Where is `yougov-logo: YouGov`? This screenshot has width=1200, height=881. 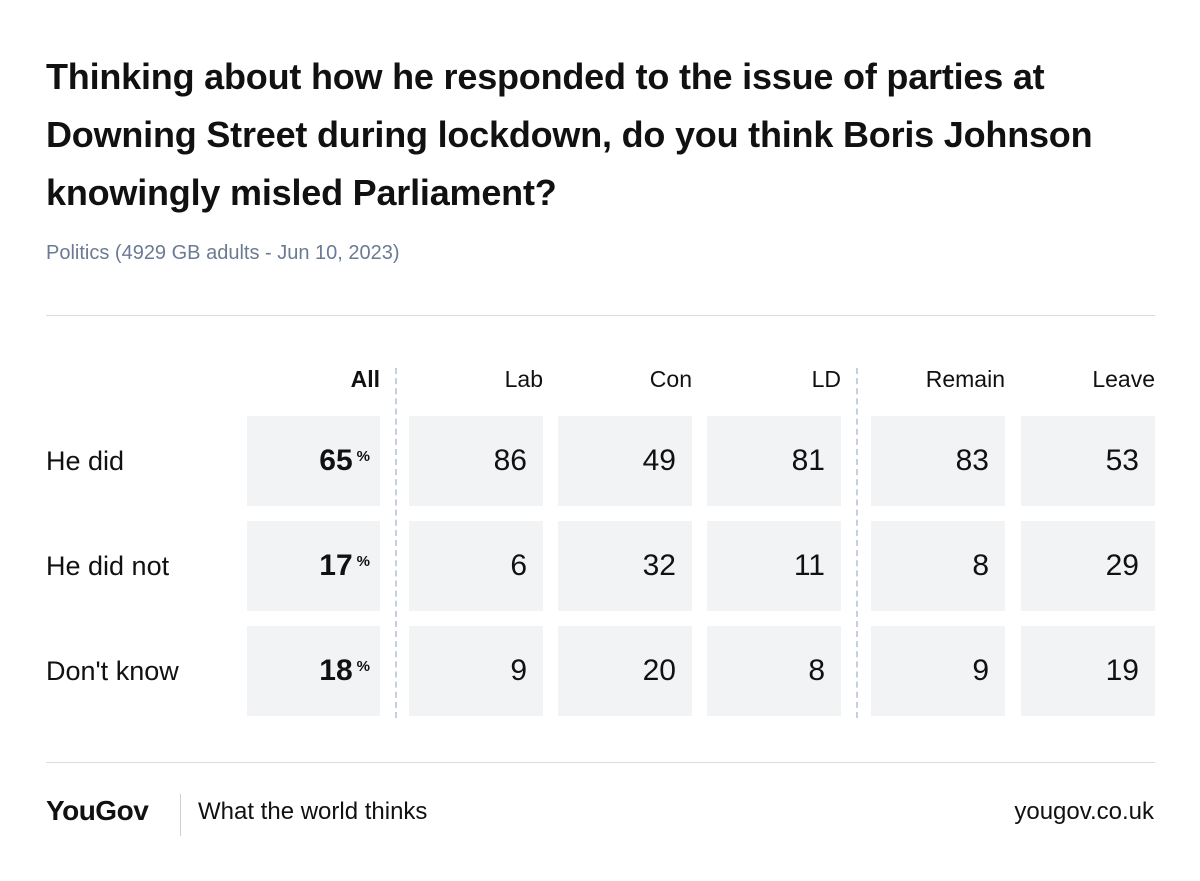 yougov-logo: YouGov is located at coordinates (97, 810).